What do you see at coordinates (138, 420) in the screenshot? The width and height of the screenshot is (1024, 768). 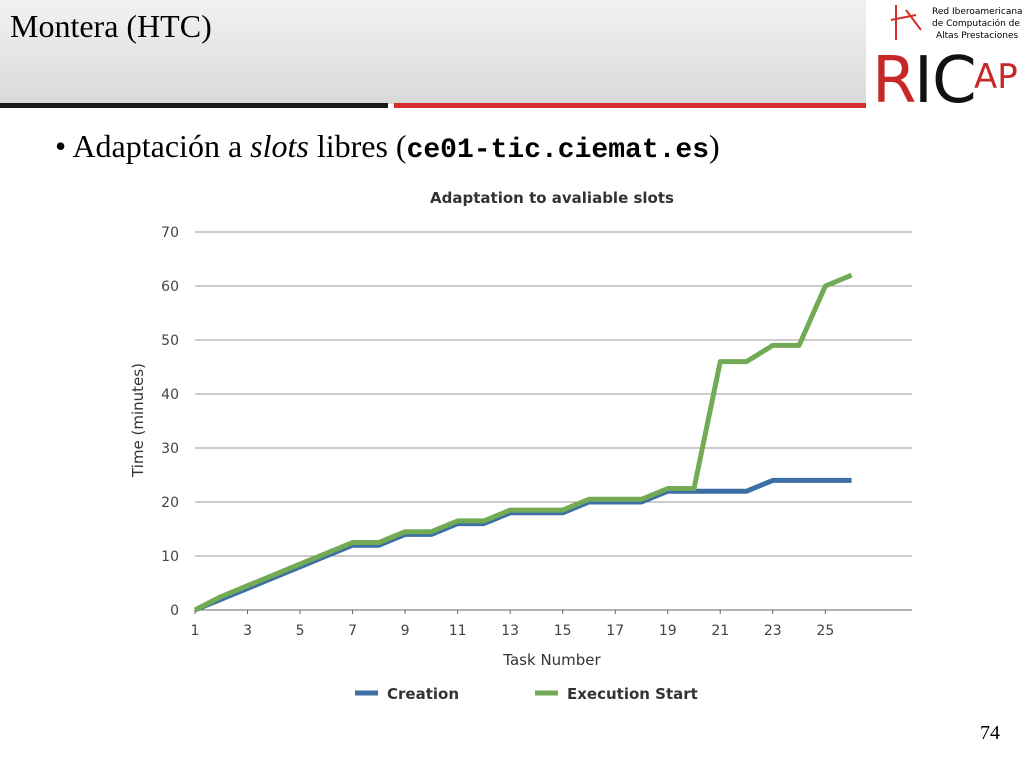 I see `y-axis-title: Time (minutes)` at bounding box center [138, 420].